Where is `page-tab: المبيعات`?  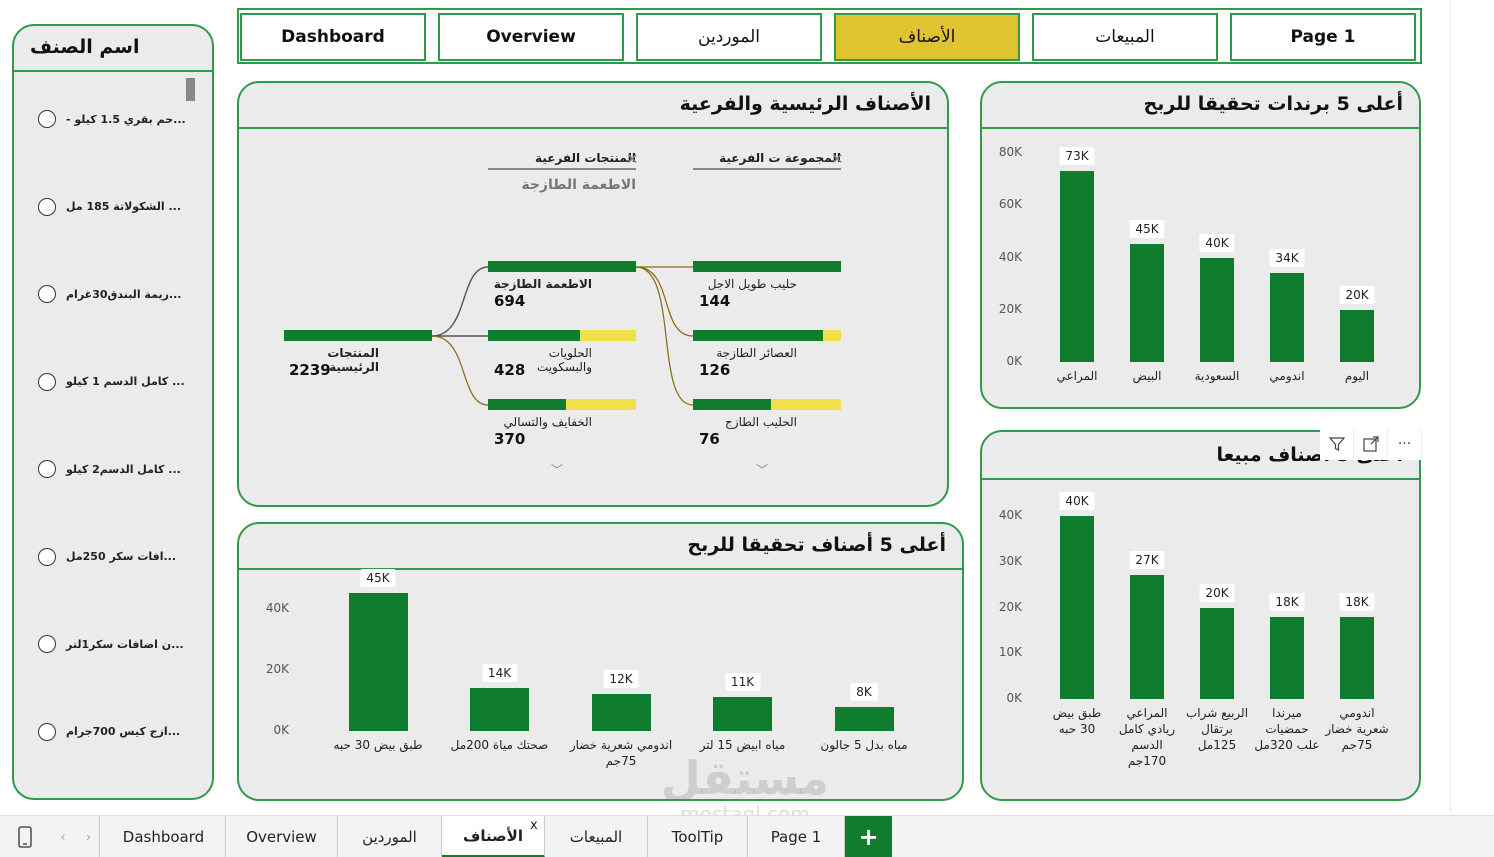
page-tab: المبيعات is located at coordinates (596, 836).